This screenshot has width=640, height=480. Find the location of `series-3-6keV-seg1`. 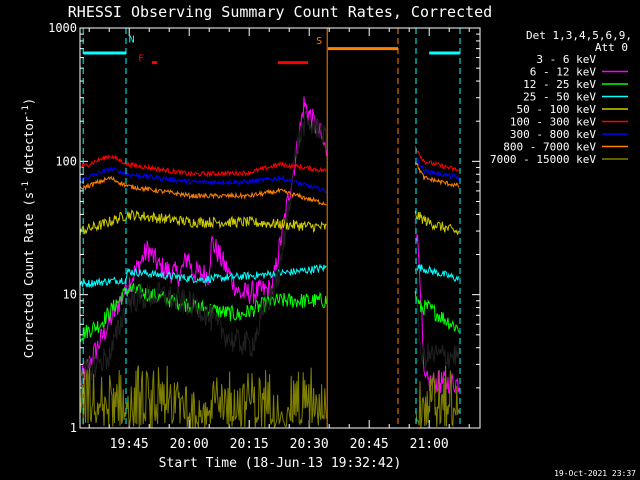

series-3-6keV-seg1 is located at coordinates (437, 291).